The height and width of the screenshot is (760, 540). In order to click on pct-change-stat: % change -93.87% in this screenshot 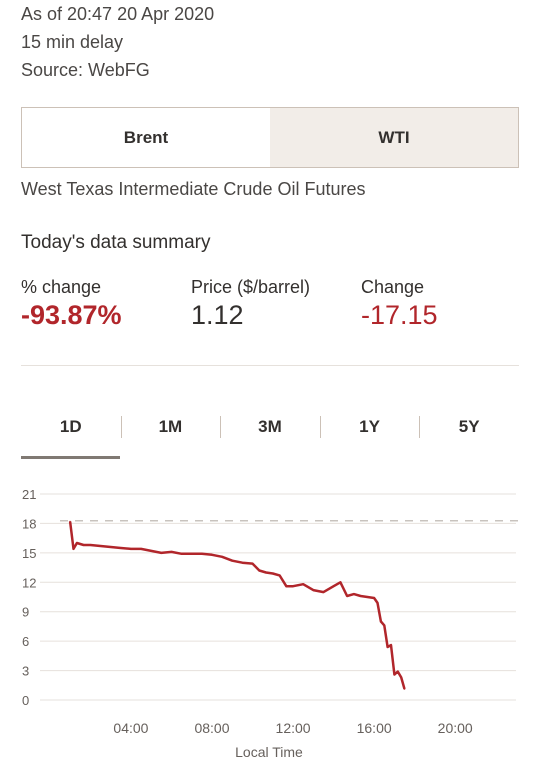, I will do `click(71, 304)`.